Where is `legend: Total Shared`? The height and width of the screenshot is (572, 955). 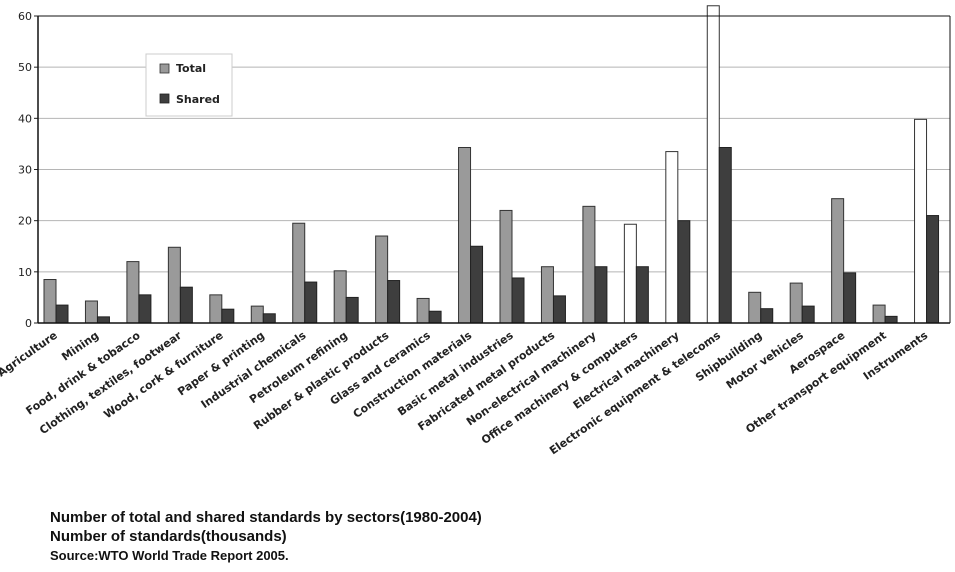
legend: Total Shared is located at coordinates (189, 85).